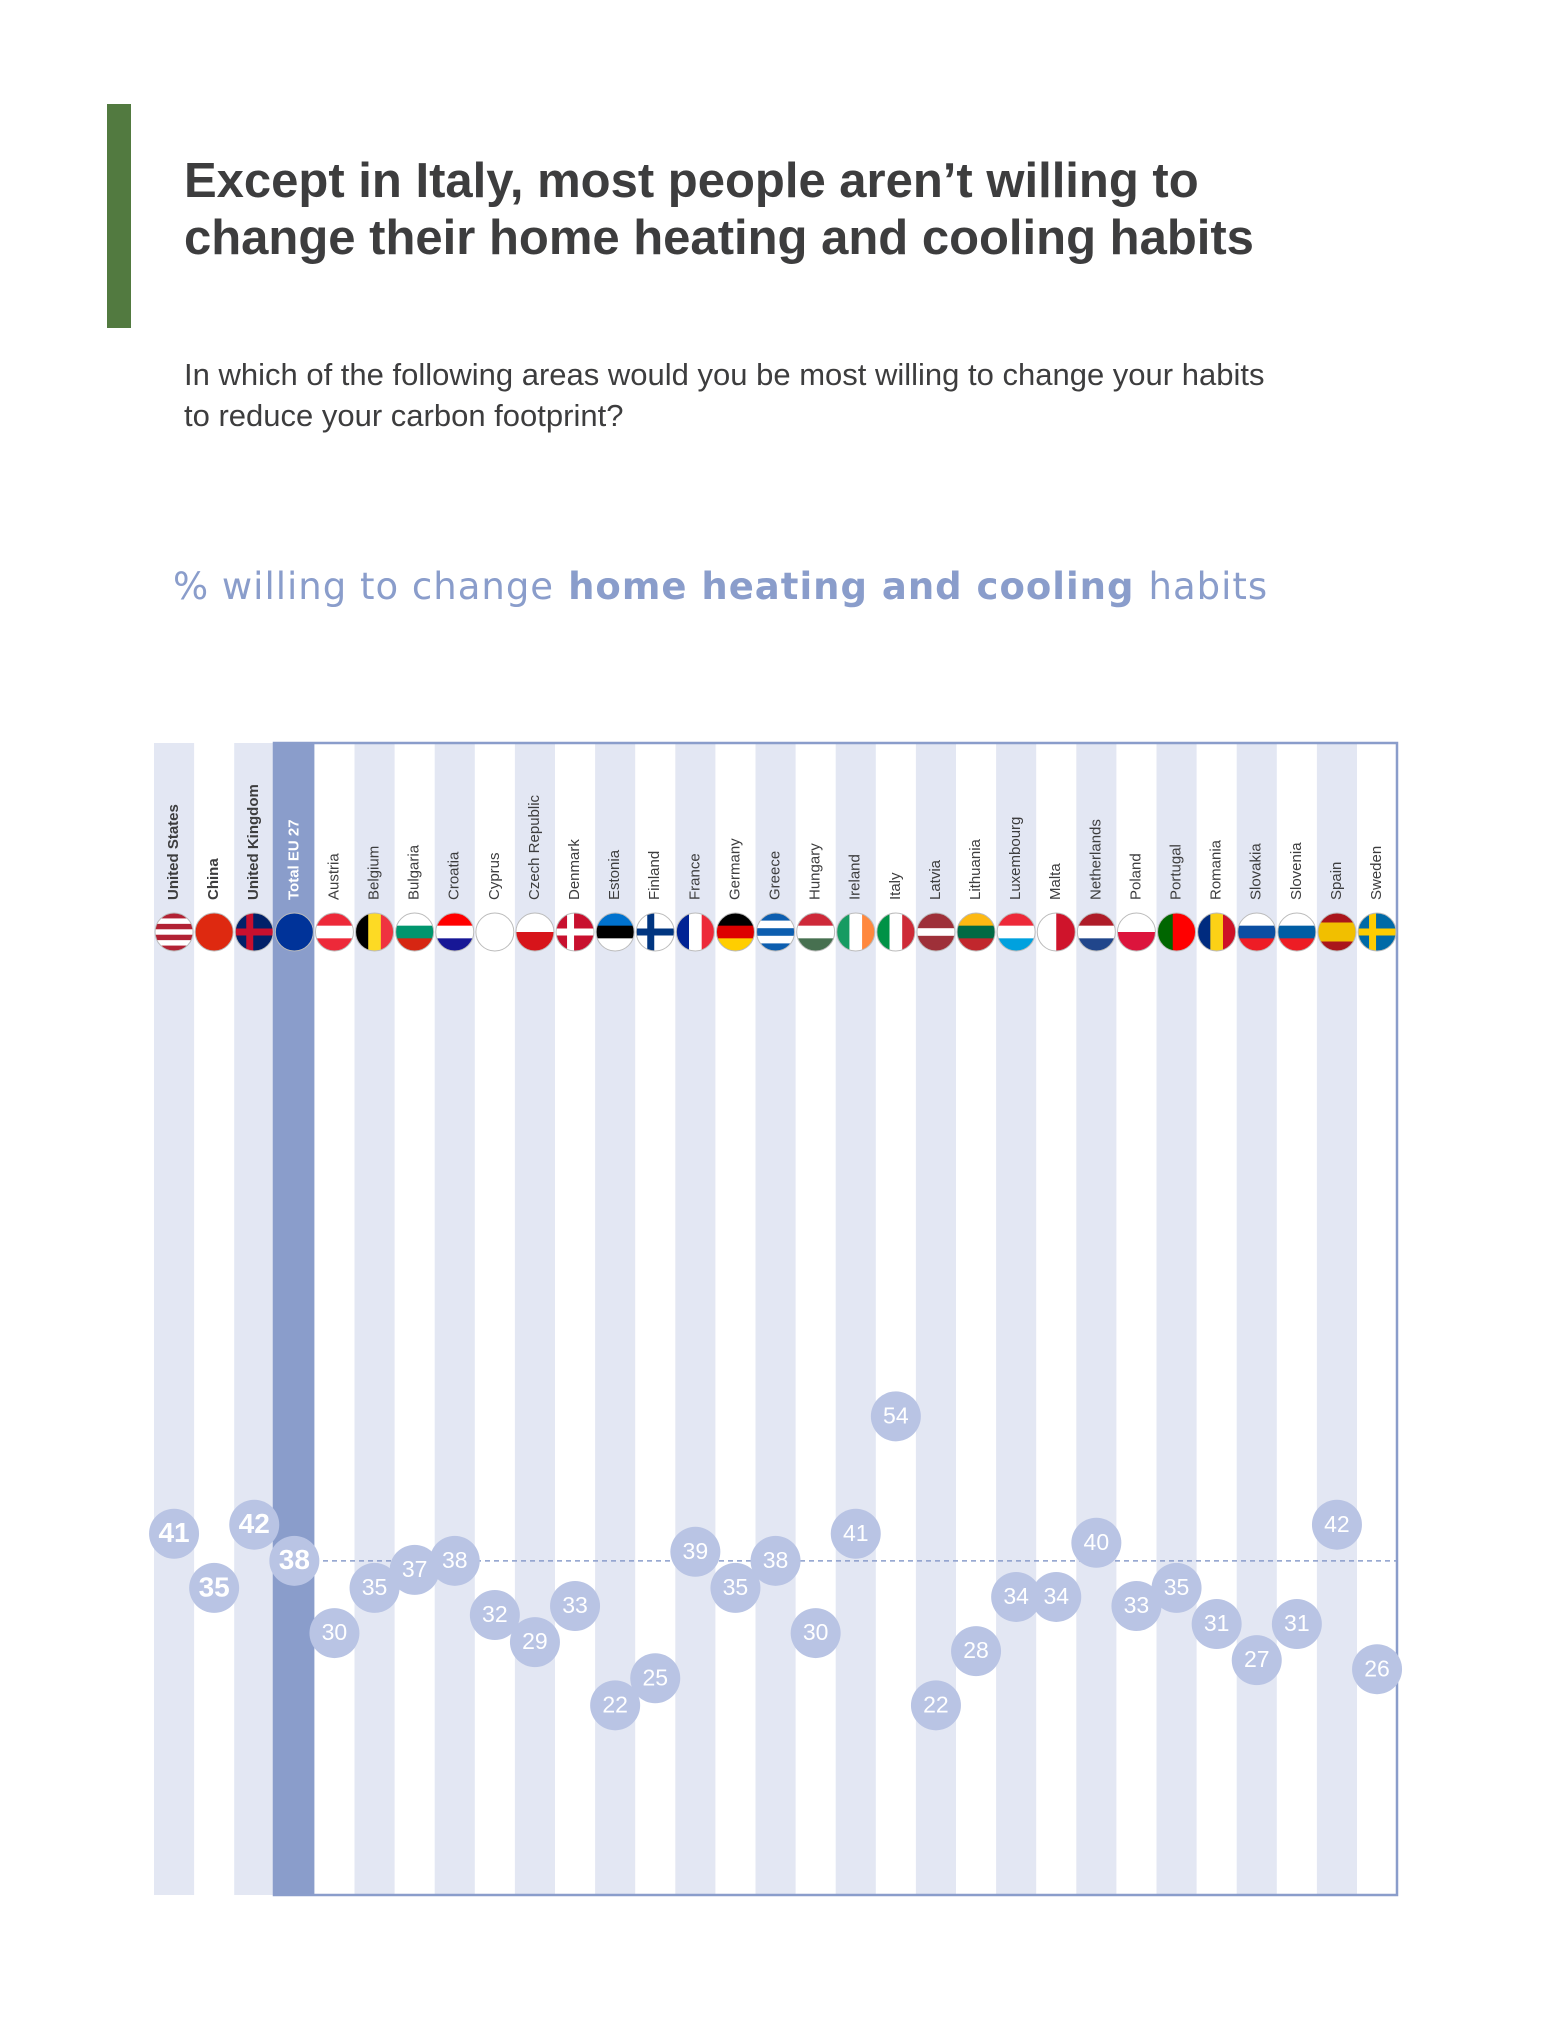  What do you see at coordinates (293, 859) in the screenshot?
I see `category-label: Total EU 27` at bounding box center [293, 859].